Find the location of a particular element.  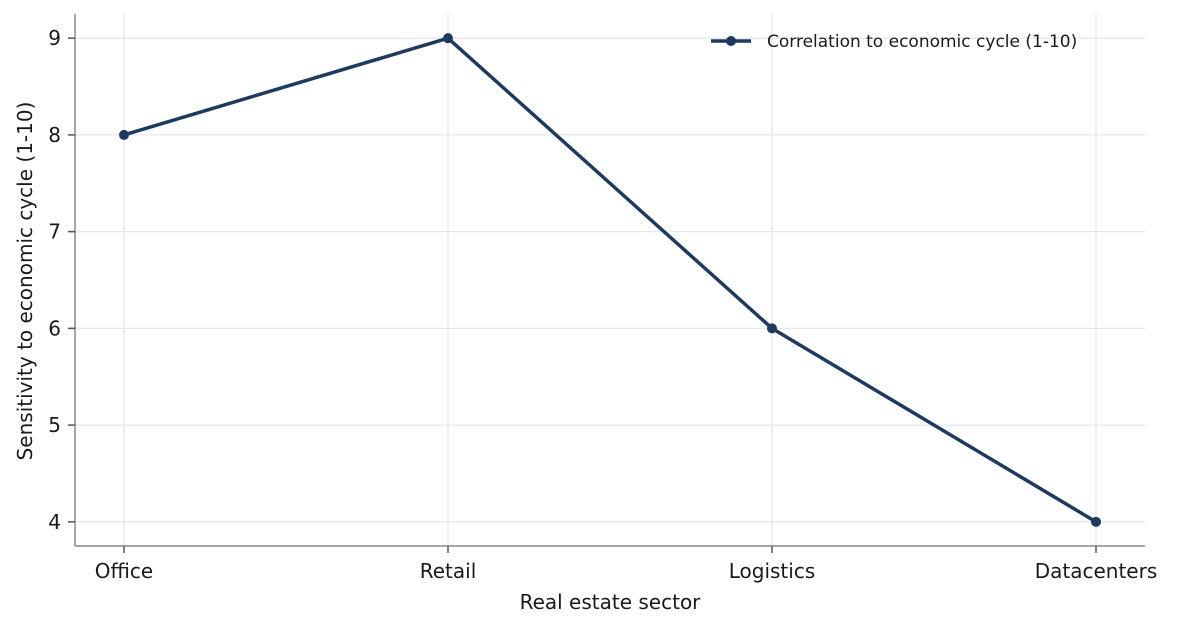

x-axis-title: Real estate sector is located at coordinates (611, 602).